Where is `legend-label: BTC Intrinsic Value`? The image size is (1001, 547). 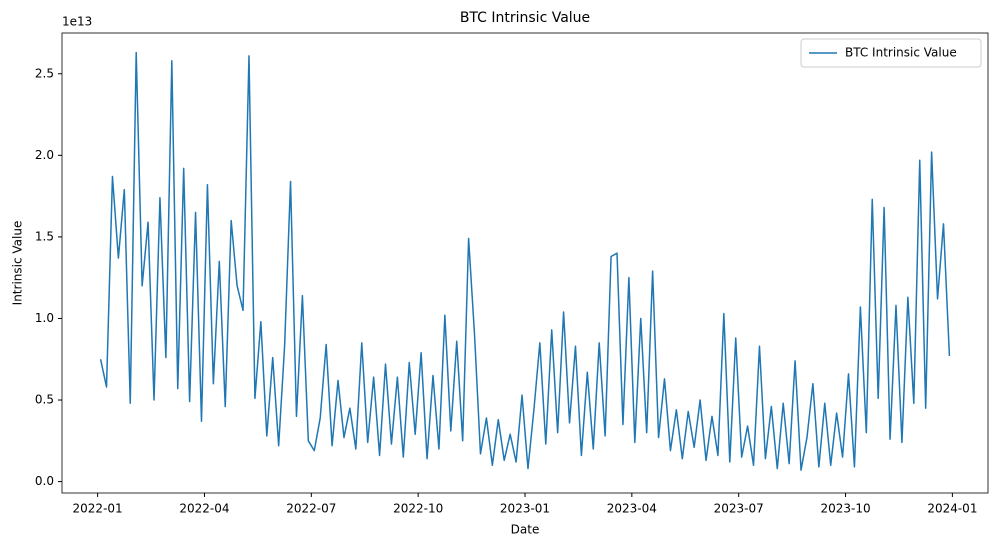 legend-label: BTC Intrinsic Value is located at coordinates (901, 53).